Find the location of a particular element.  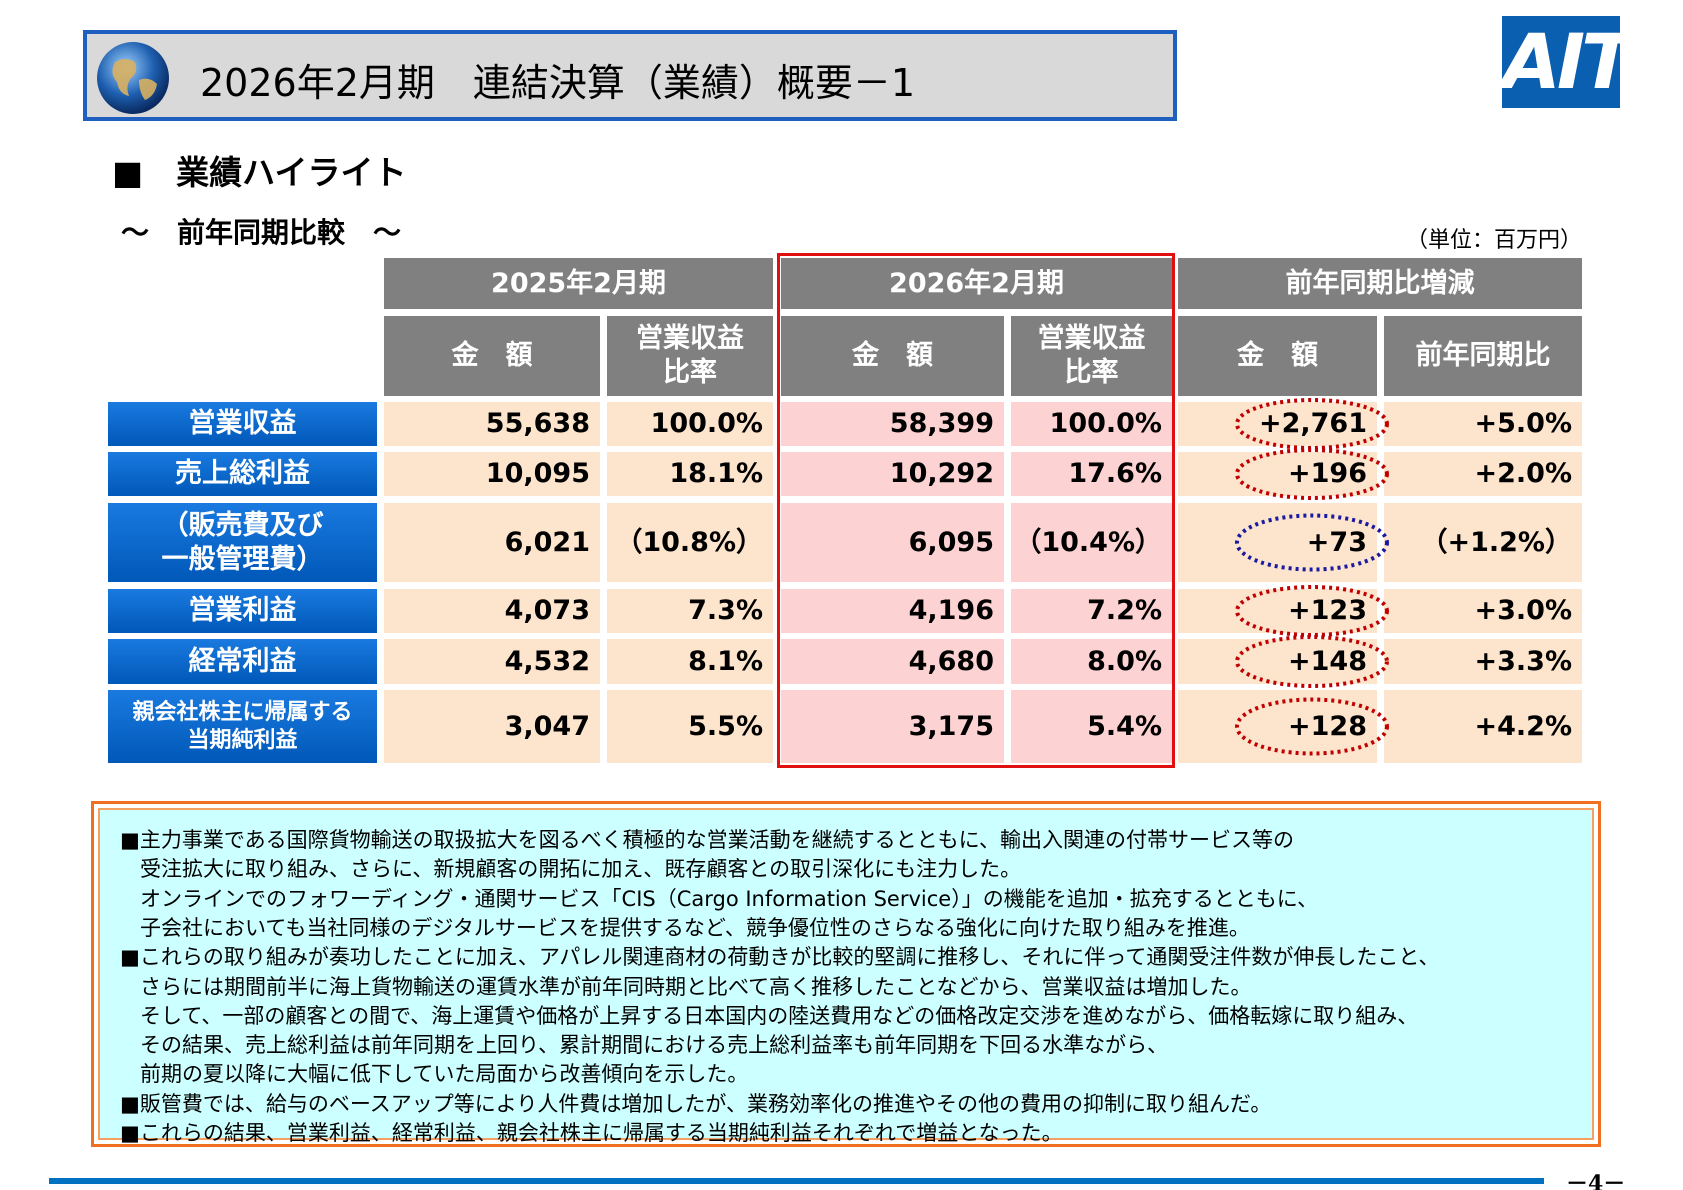

table-cell: （+1.2%） is located at coordinates (1483, 542).